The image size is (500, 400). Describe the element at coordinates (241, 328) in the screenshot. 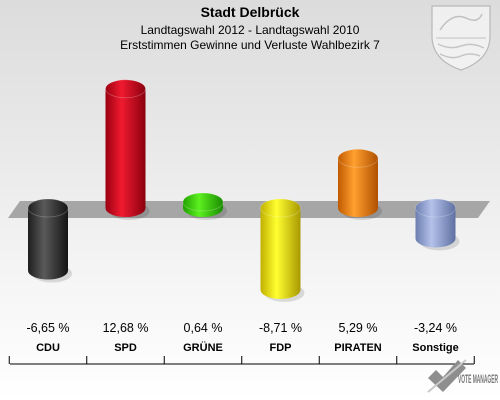

I see `value-labels-layer: -6,65 % 12,68 % 0,64 % -8,71 % 5,29 % -3,24 %` at that location.